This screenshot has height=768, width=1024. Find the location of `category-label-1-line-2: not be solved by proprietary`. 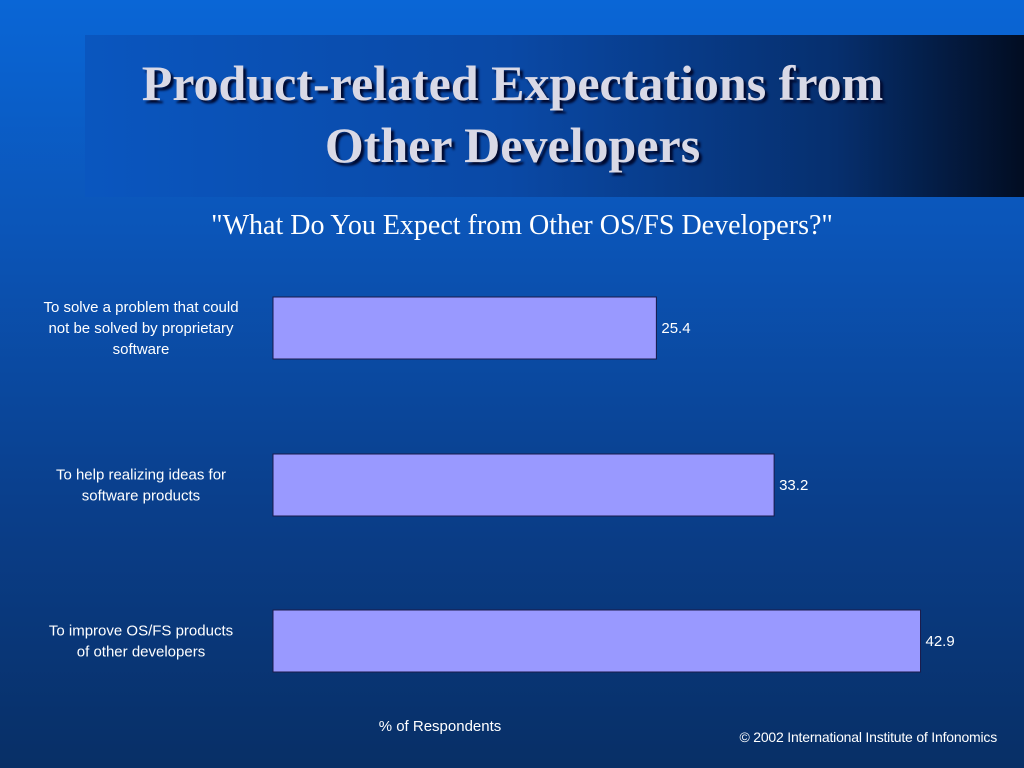

category-label-1-line-2: not be solved by proprietary is located at coordinates (141, 328).